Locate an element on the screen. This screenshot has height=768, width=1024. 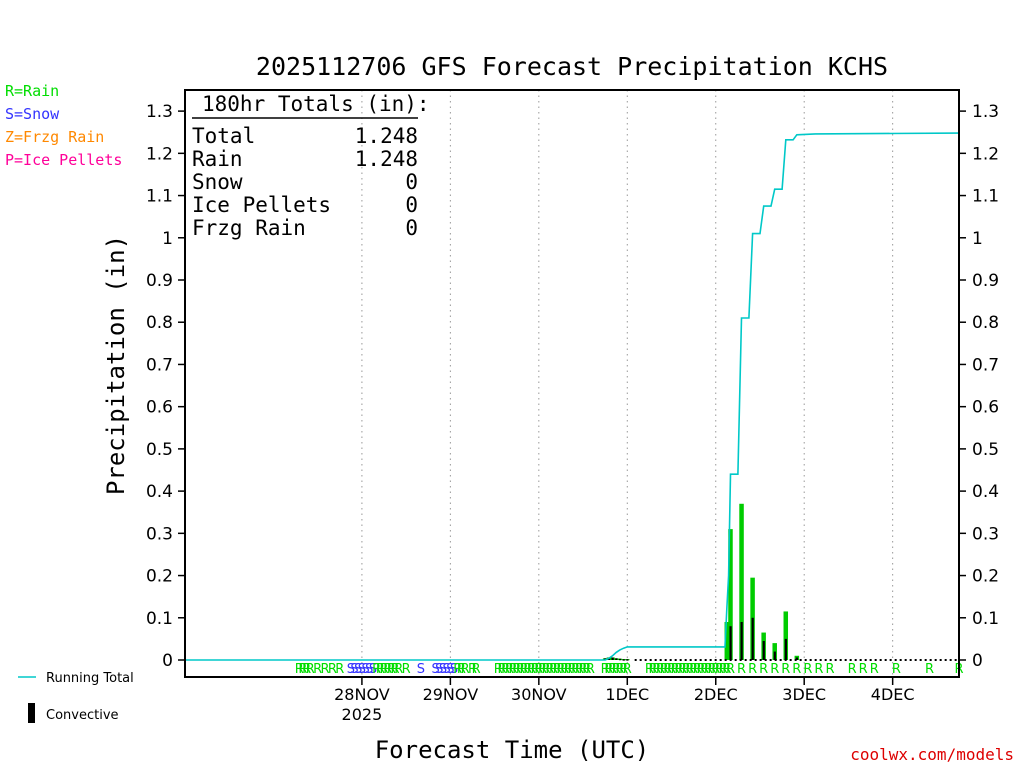
precip-type-legend-item: S=Snow is located at coordinates (32, 114).